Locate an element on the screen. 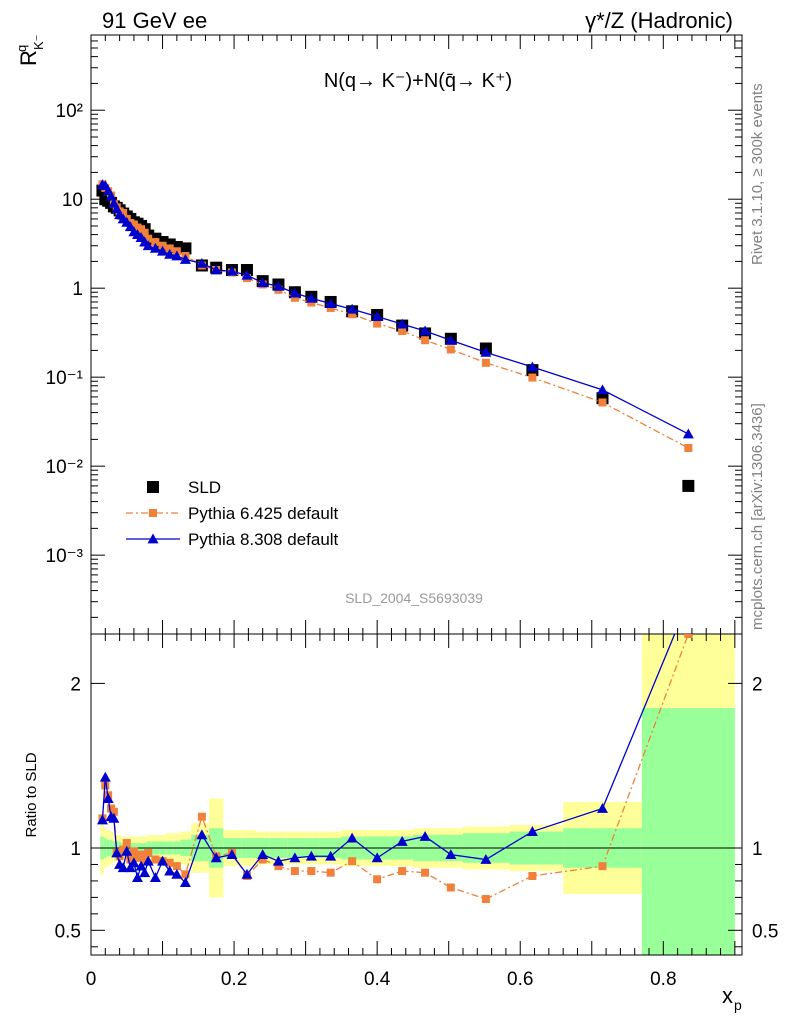  svg-text: x is located at coordinates (727, 995).